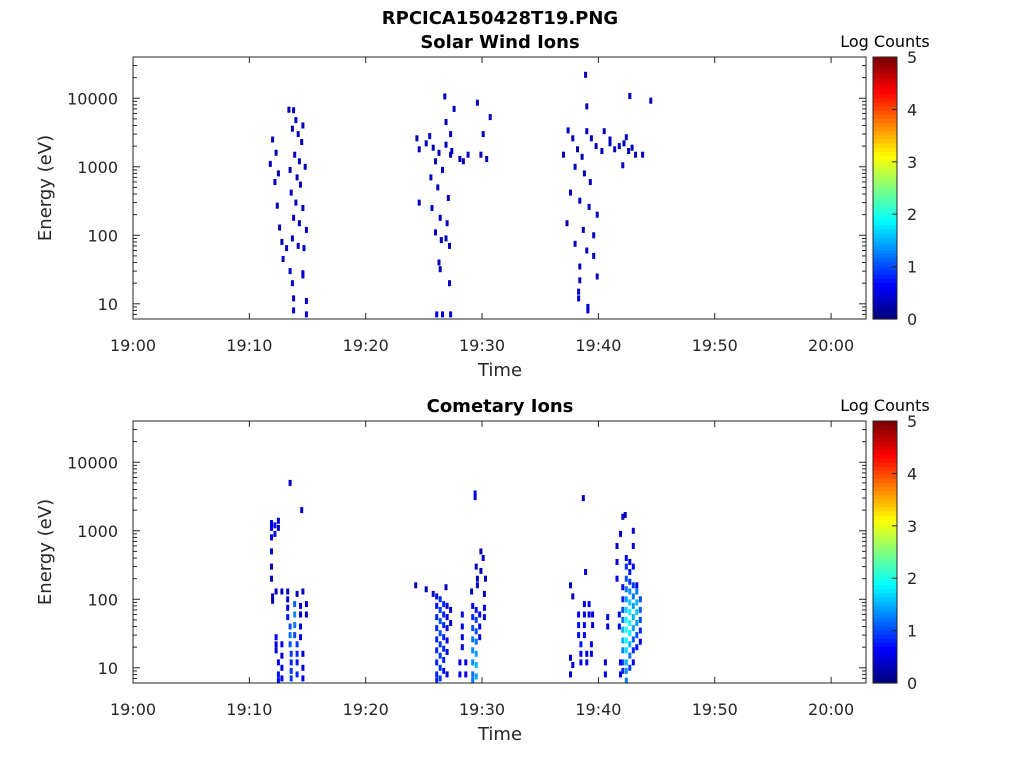  What do you see at coordinates (598, 709) in the screenshot?
I see `x-tick-label: 19:40` at bounding box center [598, 709].